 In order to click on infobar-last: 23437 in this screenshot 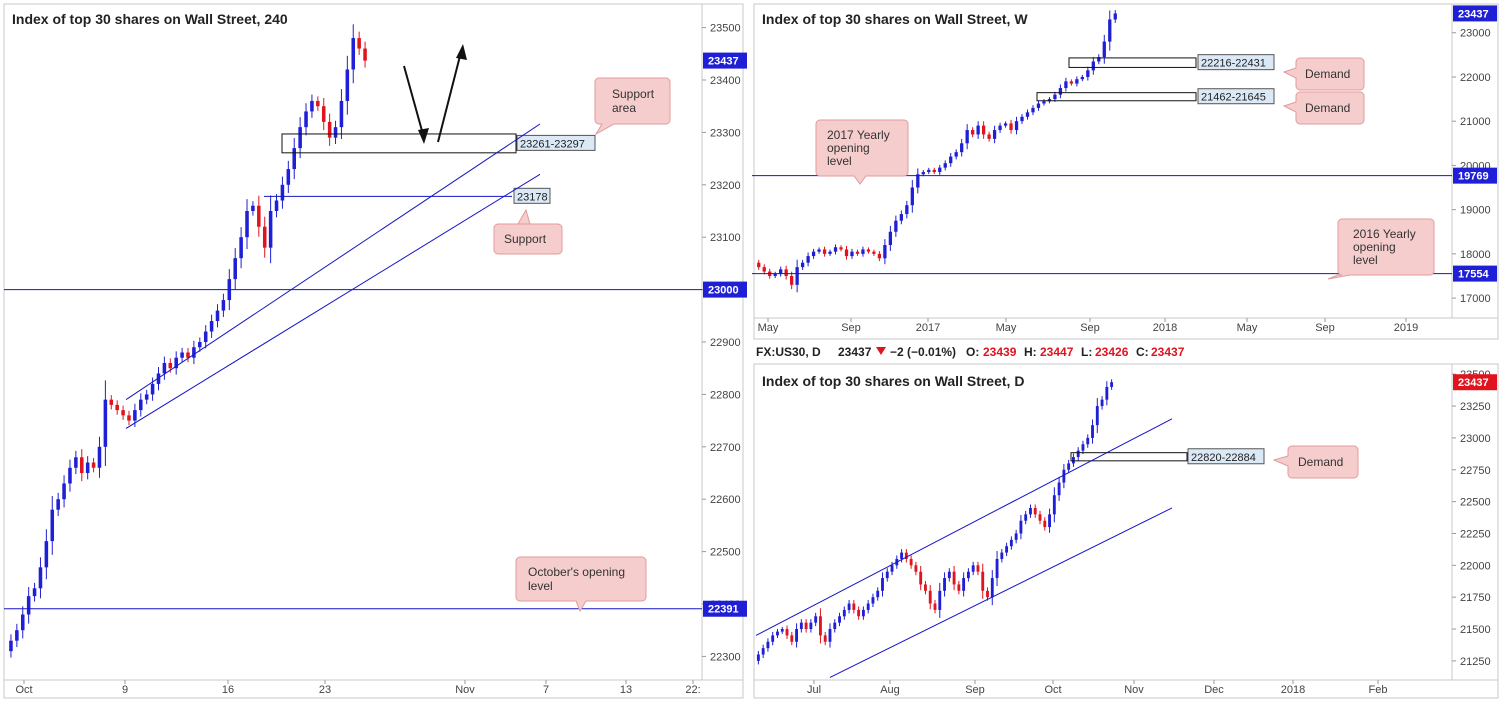, I will do `click(855, 352)`.